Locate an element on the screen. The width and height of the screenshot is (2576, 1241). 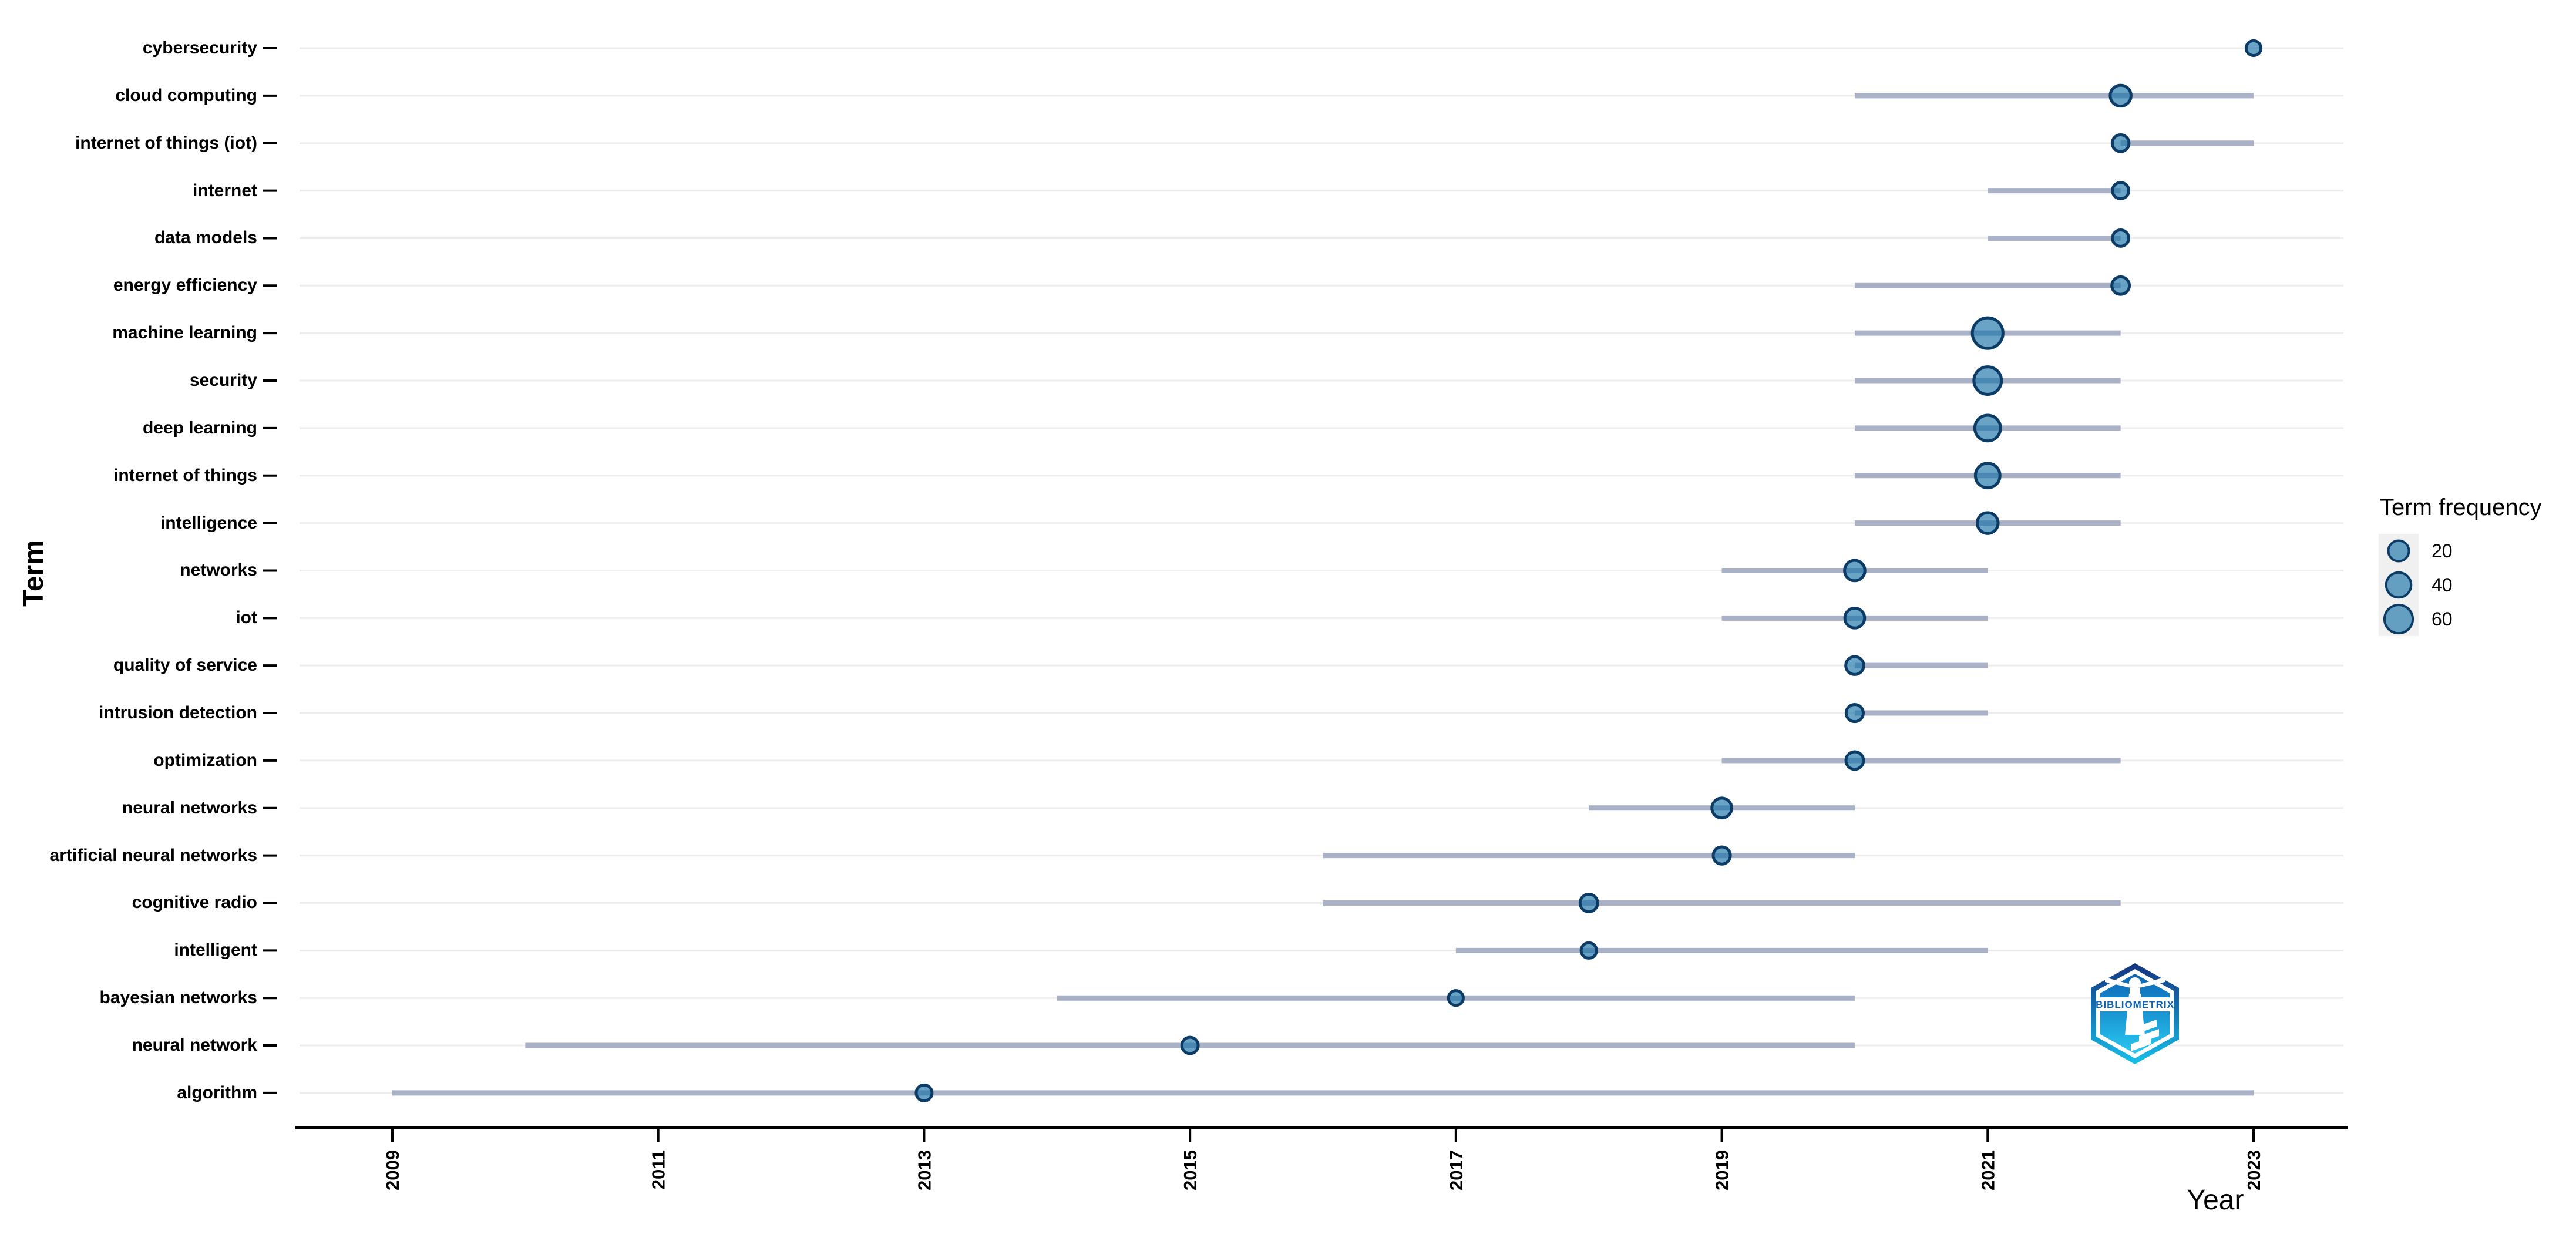
y-axis-title: Term is located at coordinates (33, 573).